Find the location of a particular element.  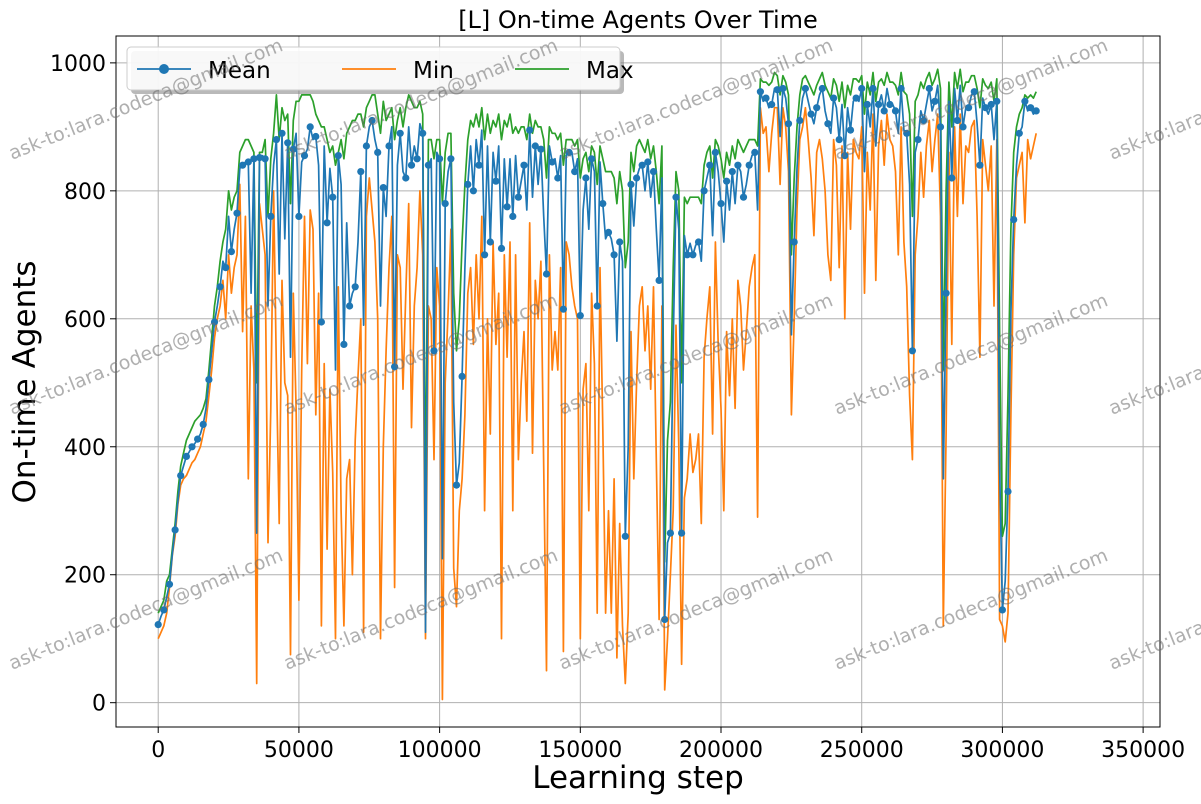

y-tick-label: 200 is located at coordinates (85, 576).